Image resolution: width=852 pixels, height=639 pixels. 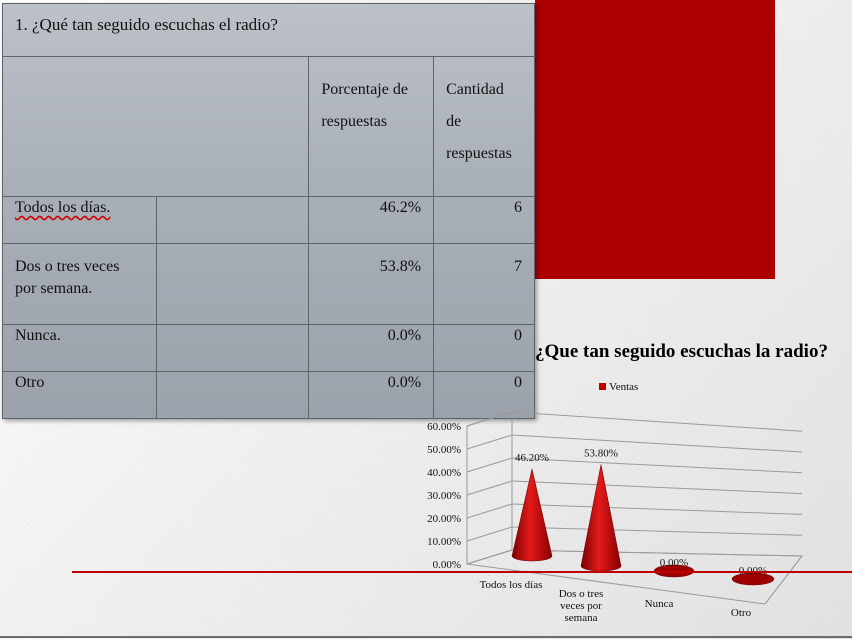 I want to click on data-label: 46.20%, so click(x=532, y=458).